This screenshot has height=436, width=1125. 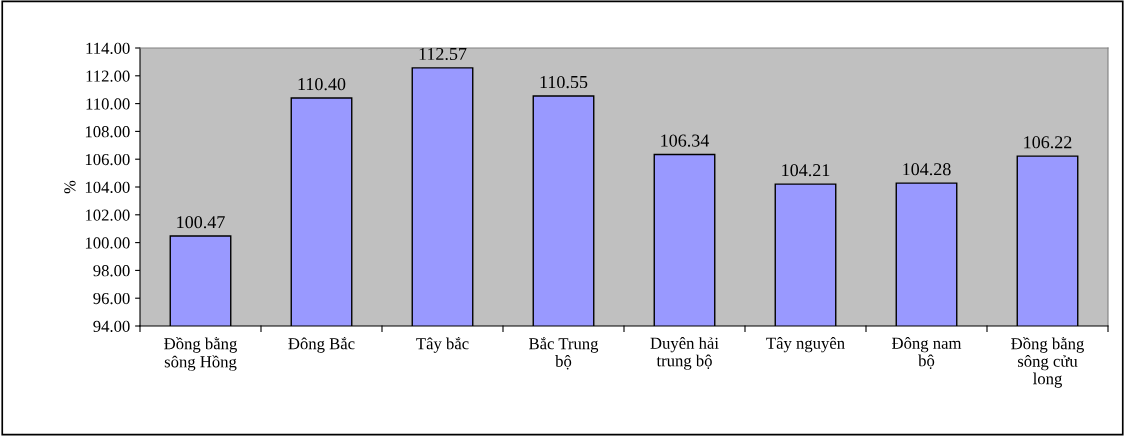 What do you see at coordinates (111, 271) in the screenshot?
I see `y-tick-label: 98.00` at bounding box center [111, 271].